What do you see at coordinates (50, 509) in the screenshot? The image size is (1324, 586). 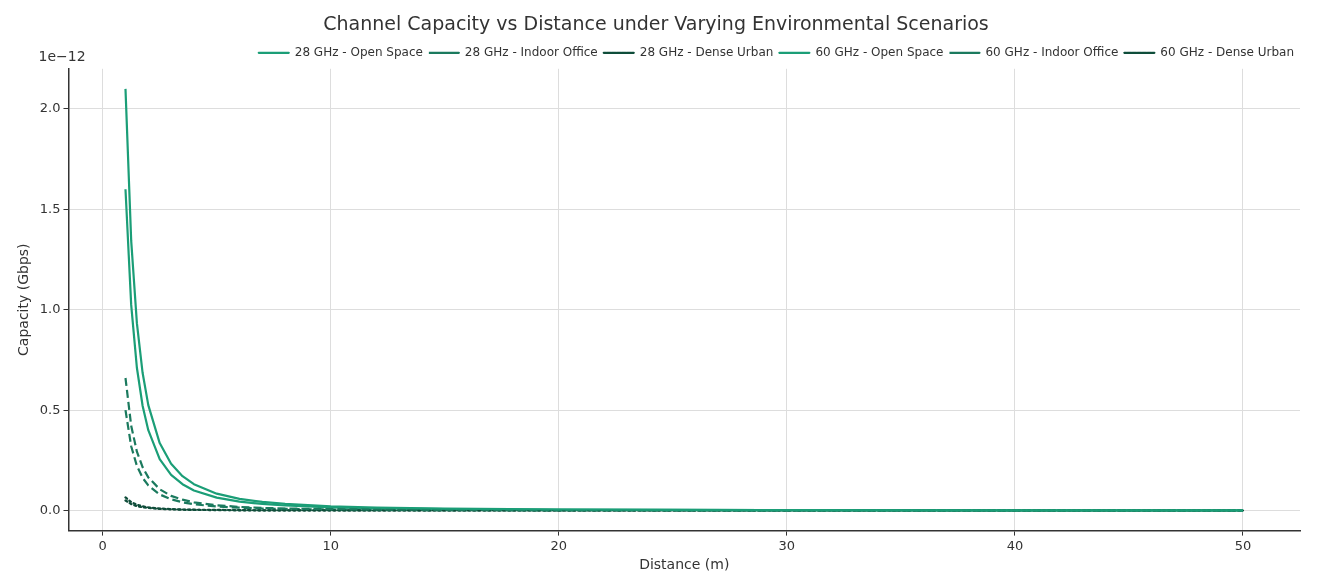 I see `y-tick-label: 0.0` at bounding box center [50, 509].